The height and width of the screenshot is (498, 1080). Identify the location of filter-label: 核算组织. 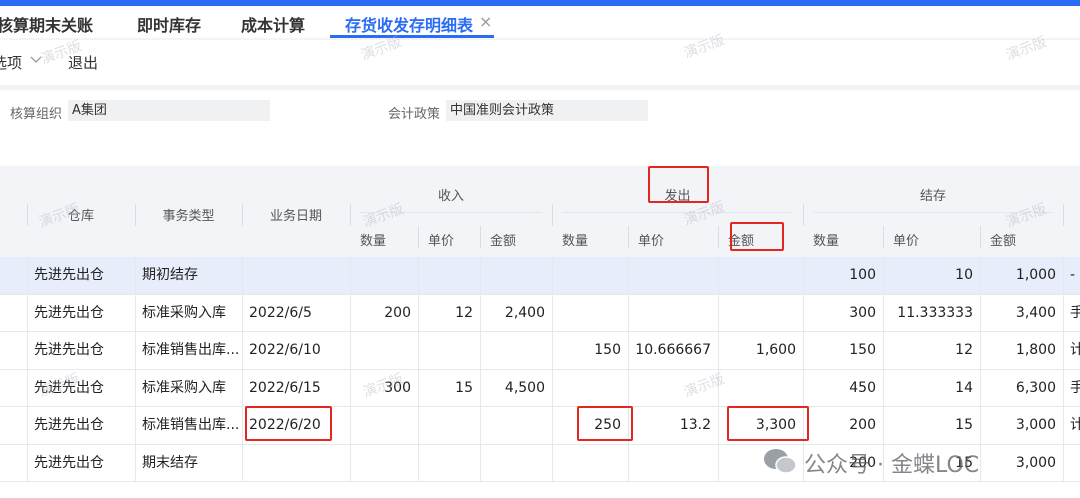
(36, 114).